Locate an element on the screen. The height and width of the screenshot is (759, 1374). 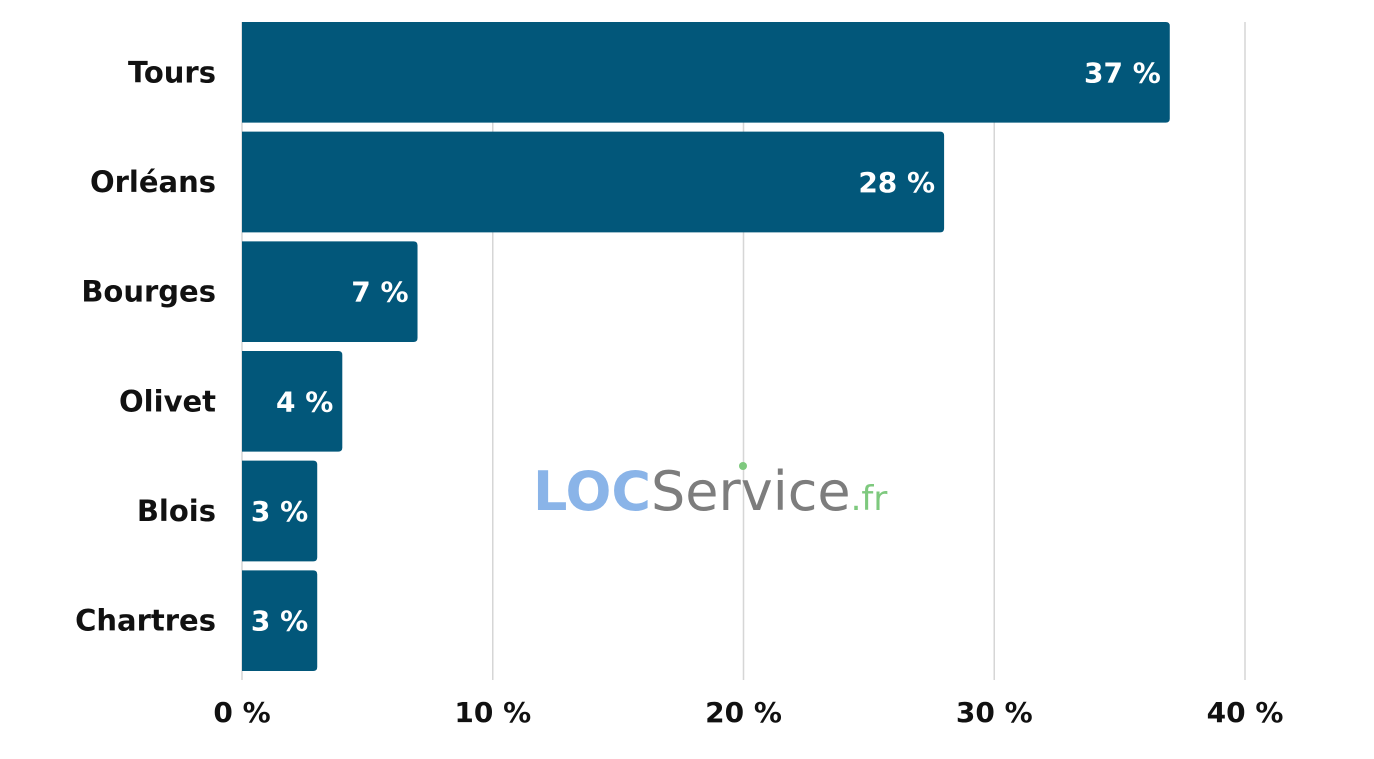
data-label: 7 % is located at coordinates (379, 292).